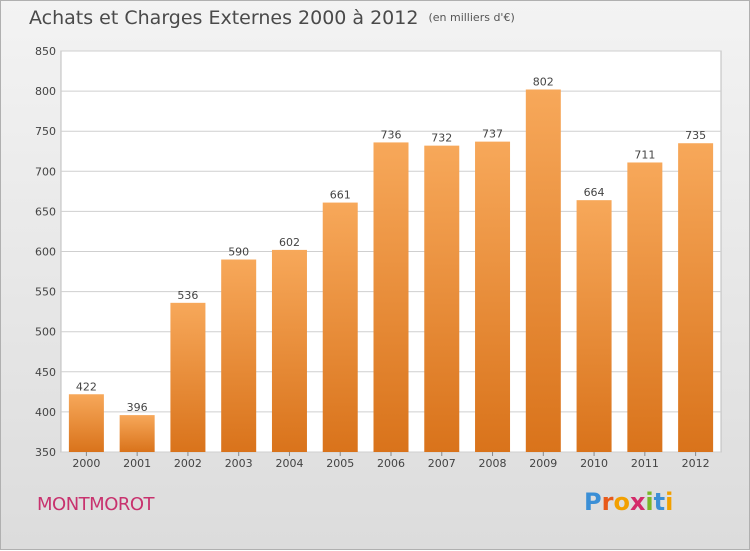 The width and height of the screenshot is (750, 551). I want to click on data-label: 661, so click(340, 195).